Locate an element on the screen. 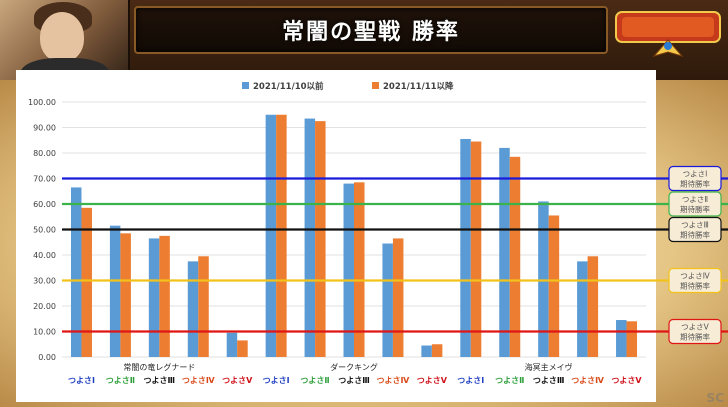 The image size is (728, 407). group-label: 海冥主メイヴ is located at coordinates (549, 367).